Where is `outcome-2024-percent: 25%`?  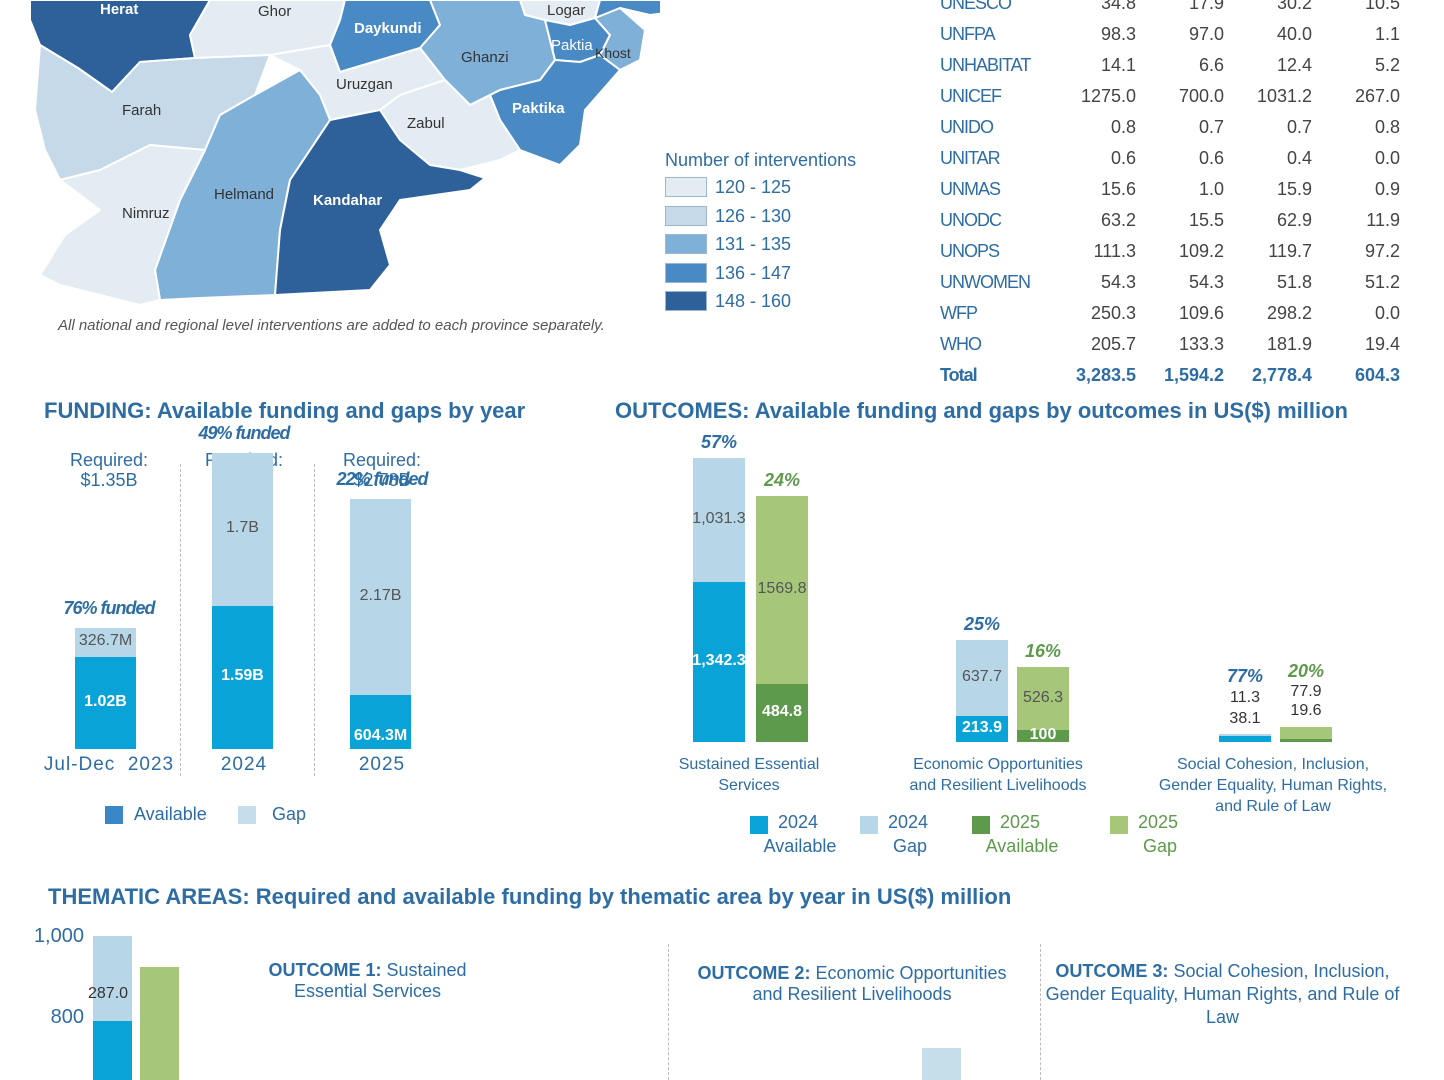 outcome-2024-percent: 25% is located at coordinates (982, 624).